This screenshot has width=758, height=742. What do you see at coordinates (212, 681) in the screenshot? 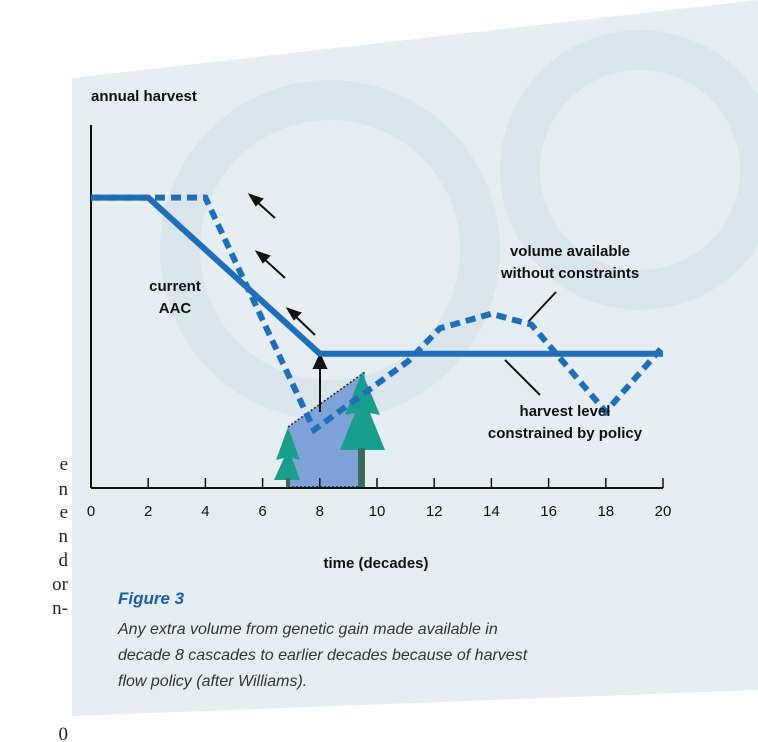
I see `caption-line: flow policy (after Williams).` at bounding box center [212, 681].